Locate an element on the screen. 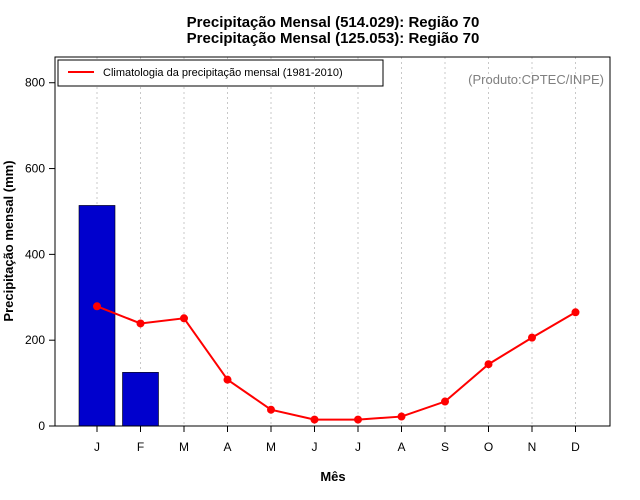  chart-title-line-1: Precipitação Mensal (514.029): Região 70 is located at coordinates (333, 22).